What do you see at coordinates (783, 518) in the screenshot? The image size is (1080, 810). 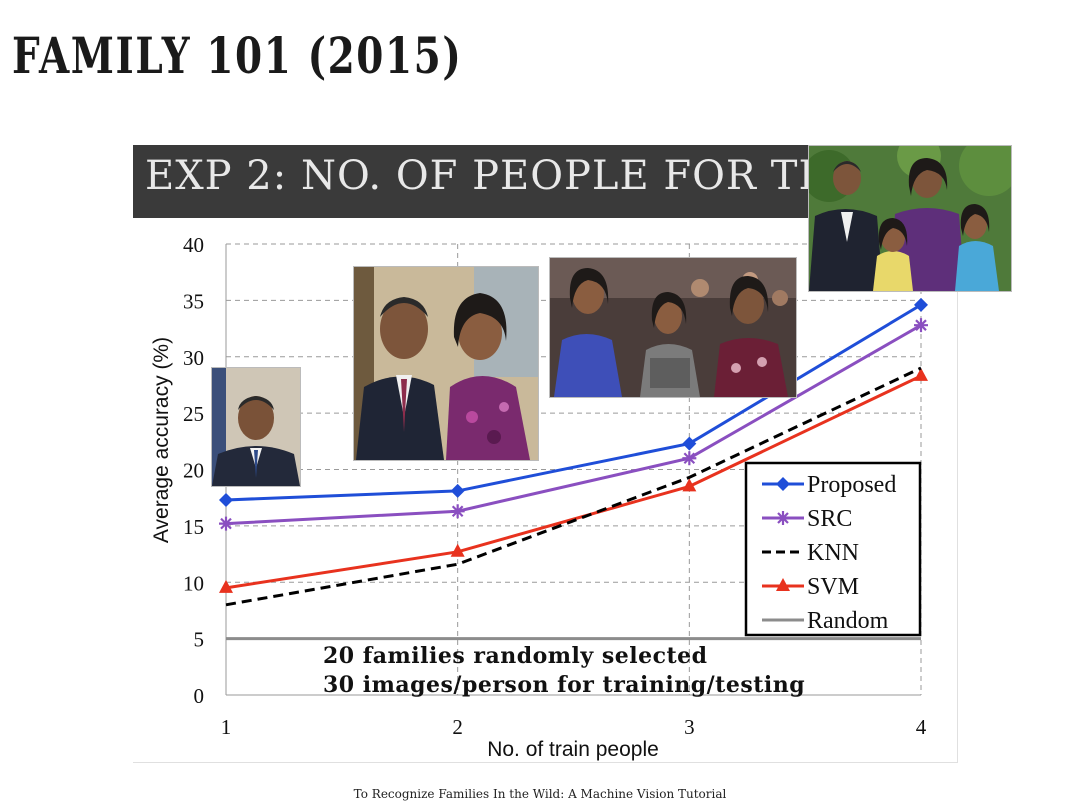 I see `legend-src-marker` at bounding box center [783, 518].